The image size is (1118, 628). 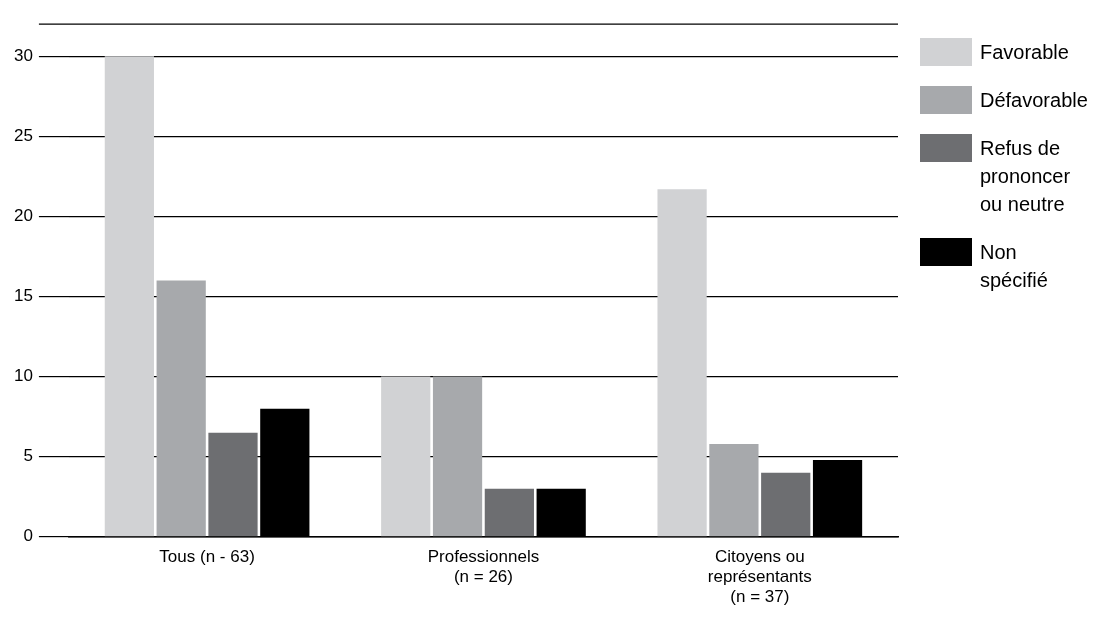 What do you see at coordinates (28, 536) in the screenshot?
I see `y-tick-label: 0` at bounding box center [28, 536].